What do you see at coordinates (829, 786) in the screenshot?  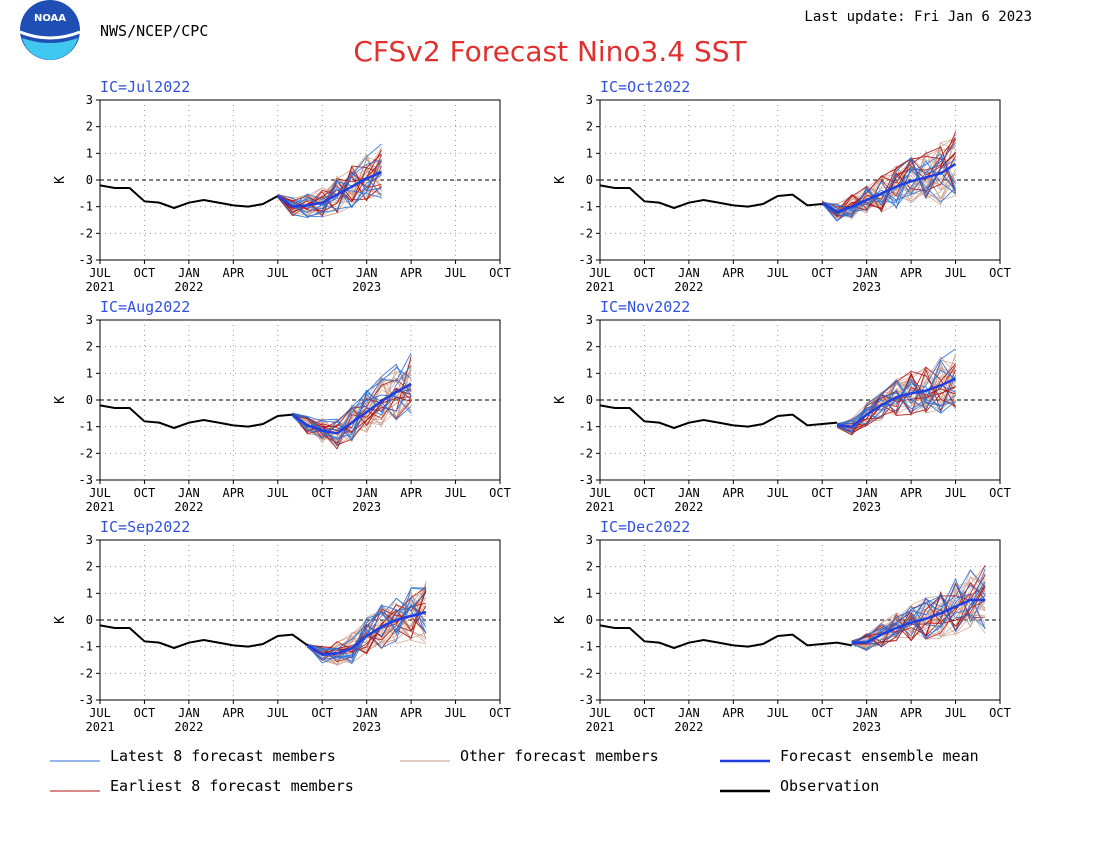 I see `legend-label-obs: Observation` at bounding box center [829, 786].